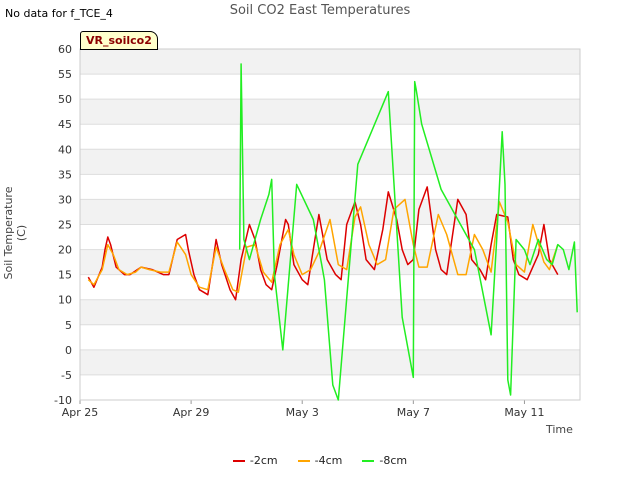  I want to click on series-line-minus4cm, so click(323, 245).